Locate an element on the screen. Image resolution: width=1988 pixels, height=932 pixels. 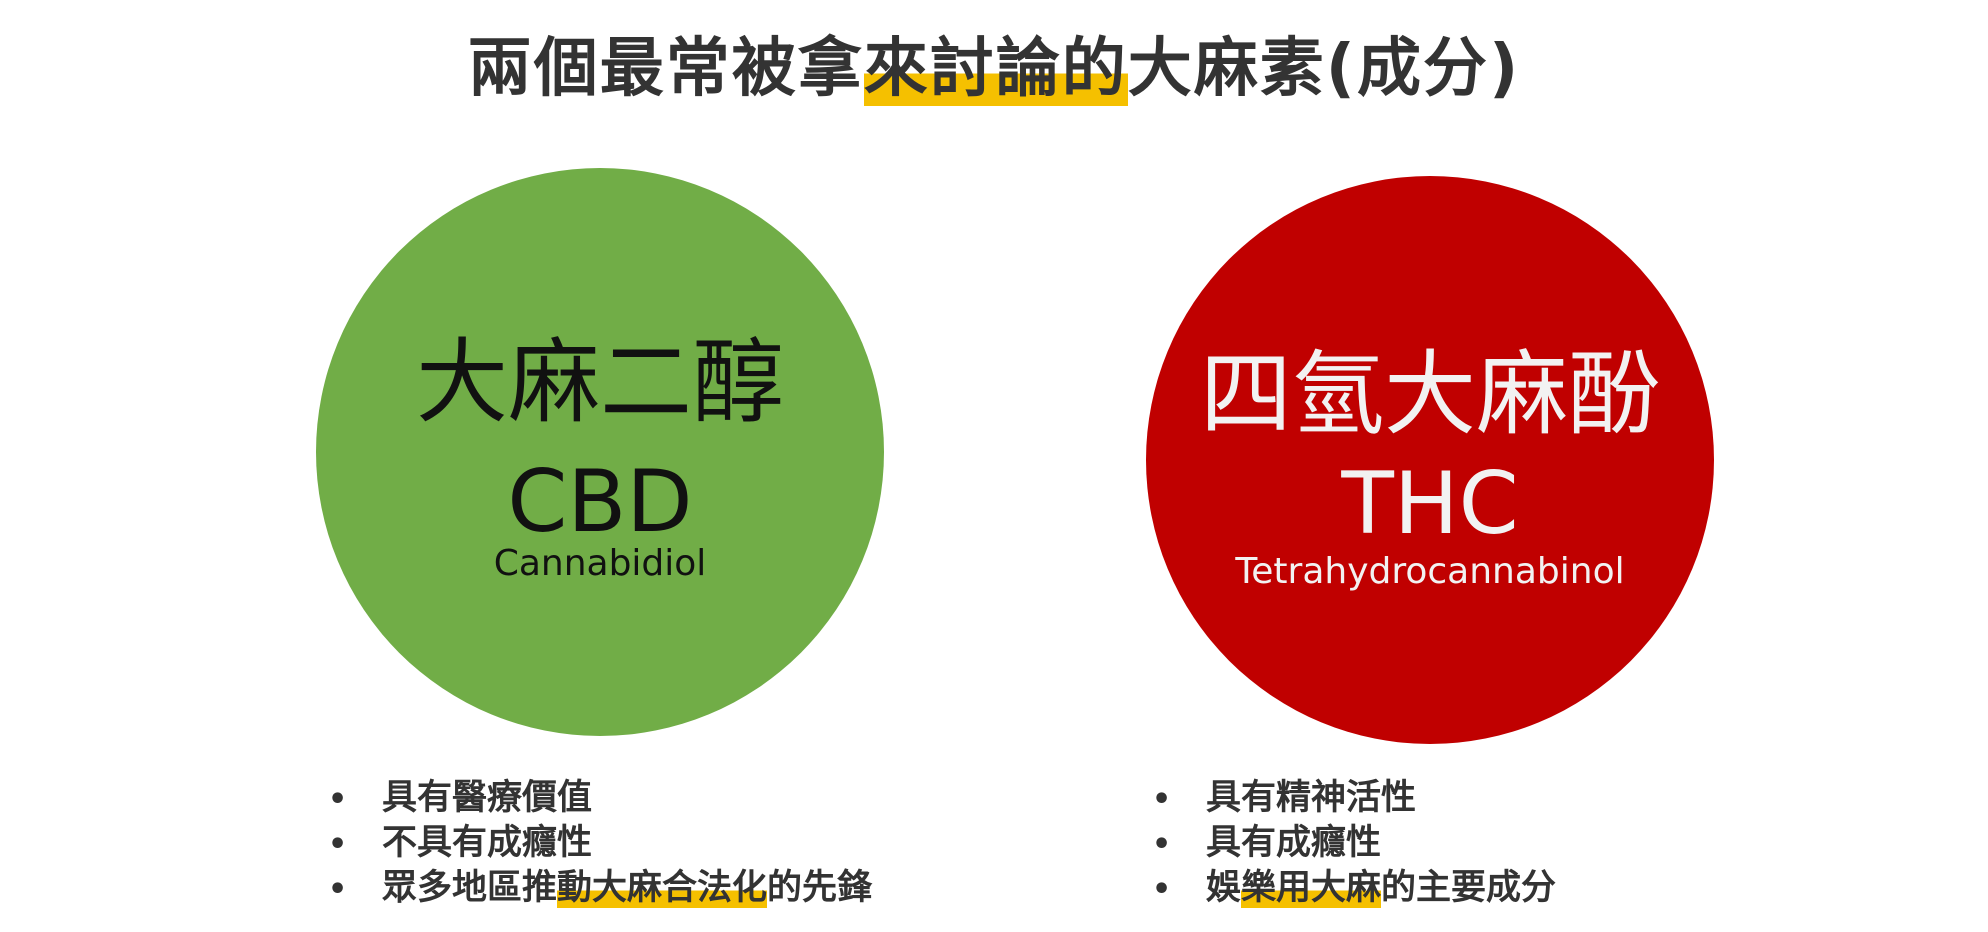
page-title: 兩個最常被拿來討論的大麻素(成分) is located at coordinates (994, 69).